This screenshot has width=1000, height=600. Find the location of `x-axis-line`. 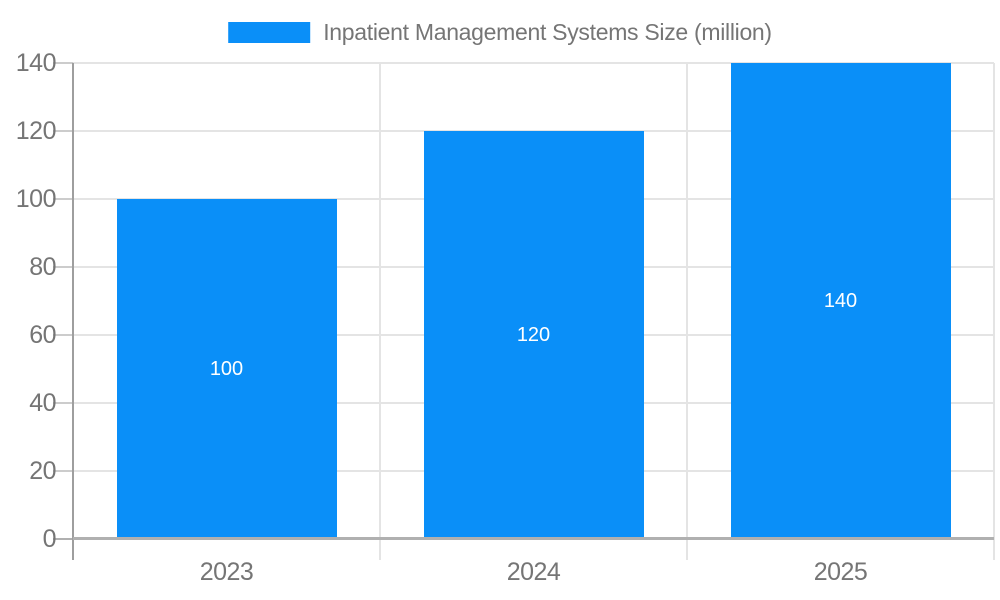

x-axis-line is located at coordinates (533, 538).